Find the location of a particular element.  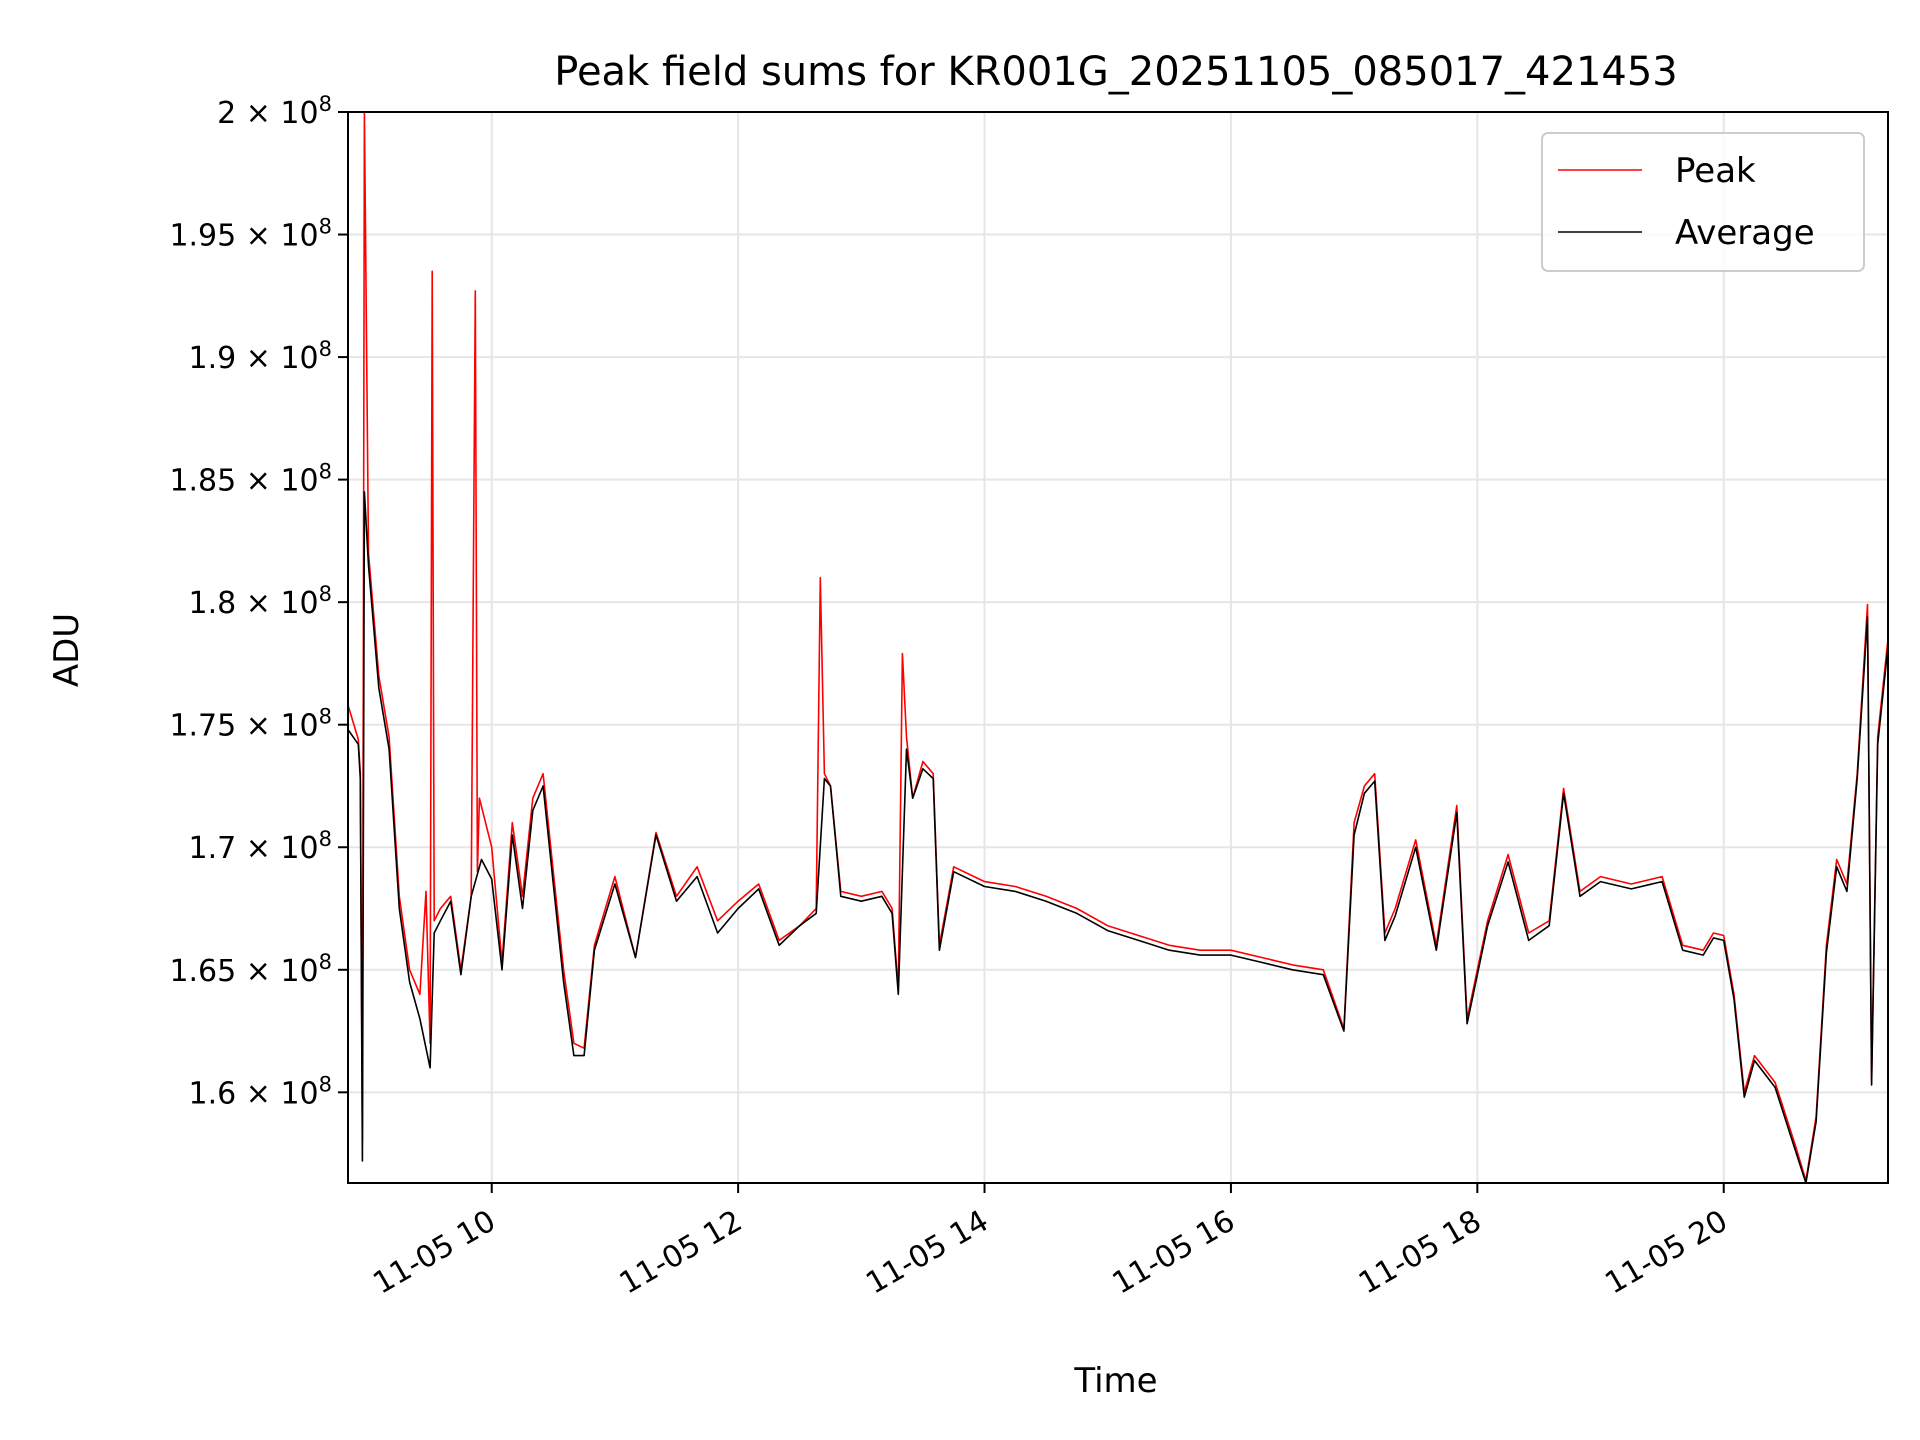

y-tick-label: 1.65 × 108 is located at coordinates (250, 969).